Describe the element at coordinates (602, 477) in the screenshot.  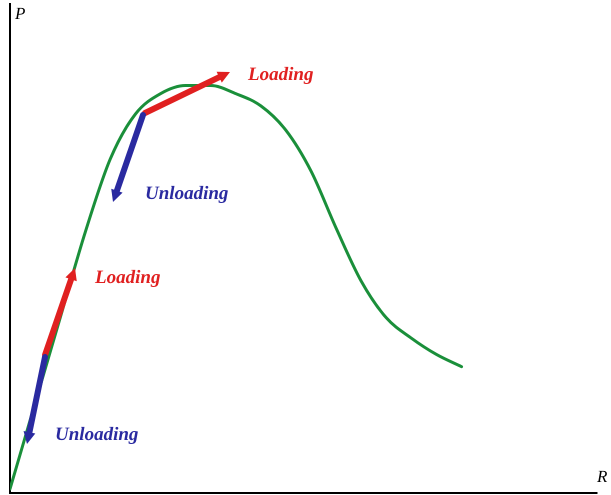
I see `text: R` at that location.